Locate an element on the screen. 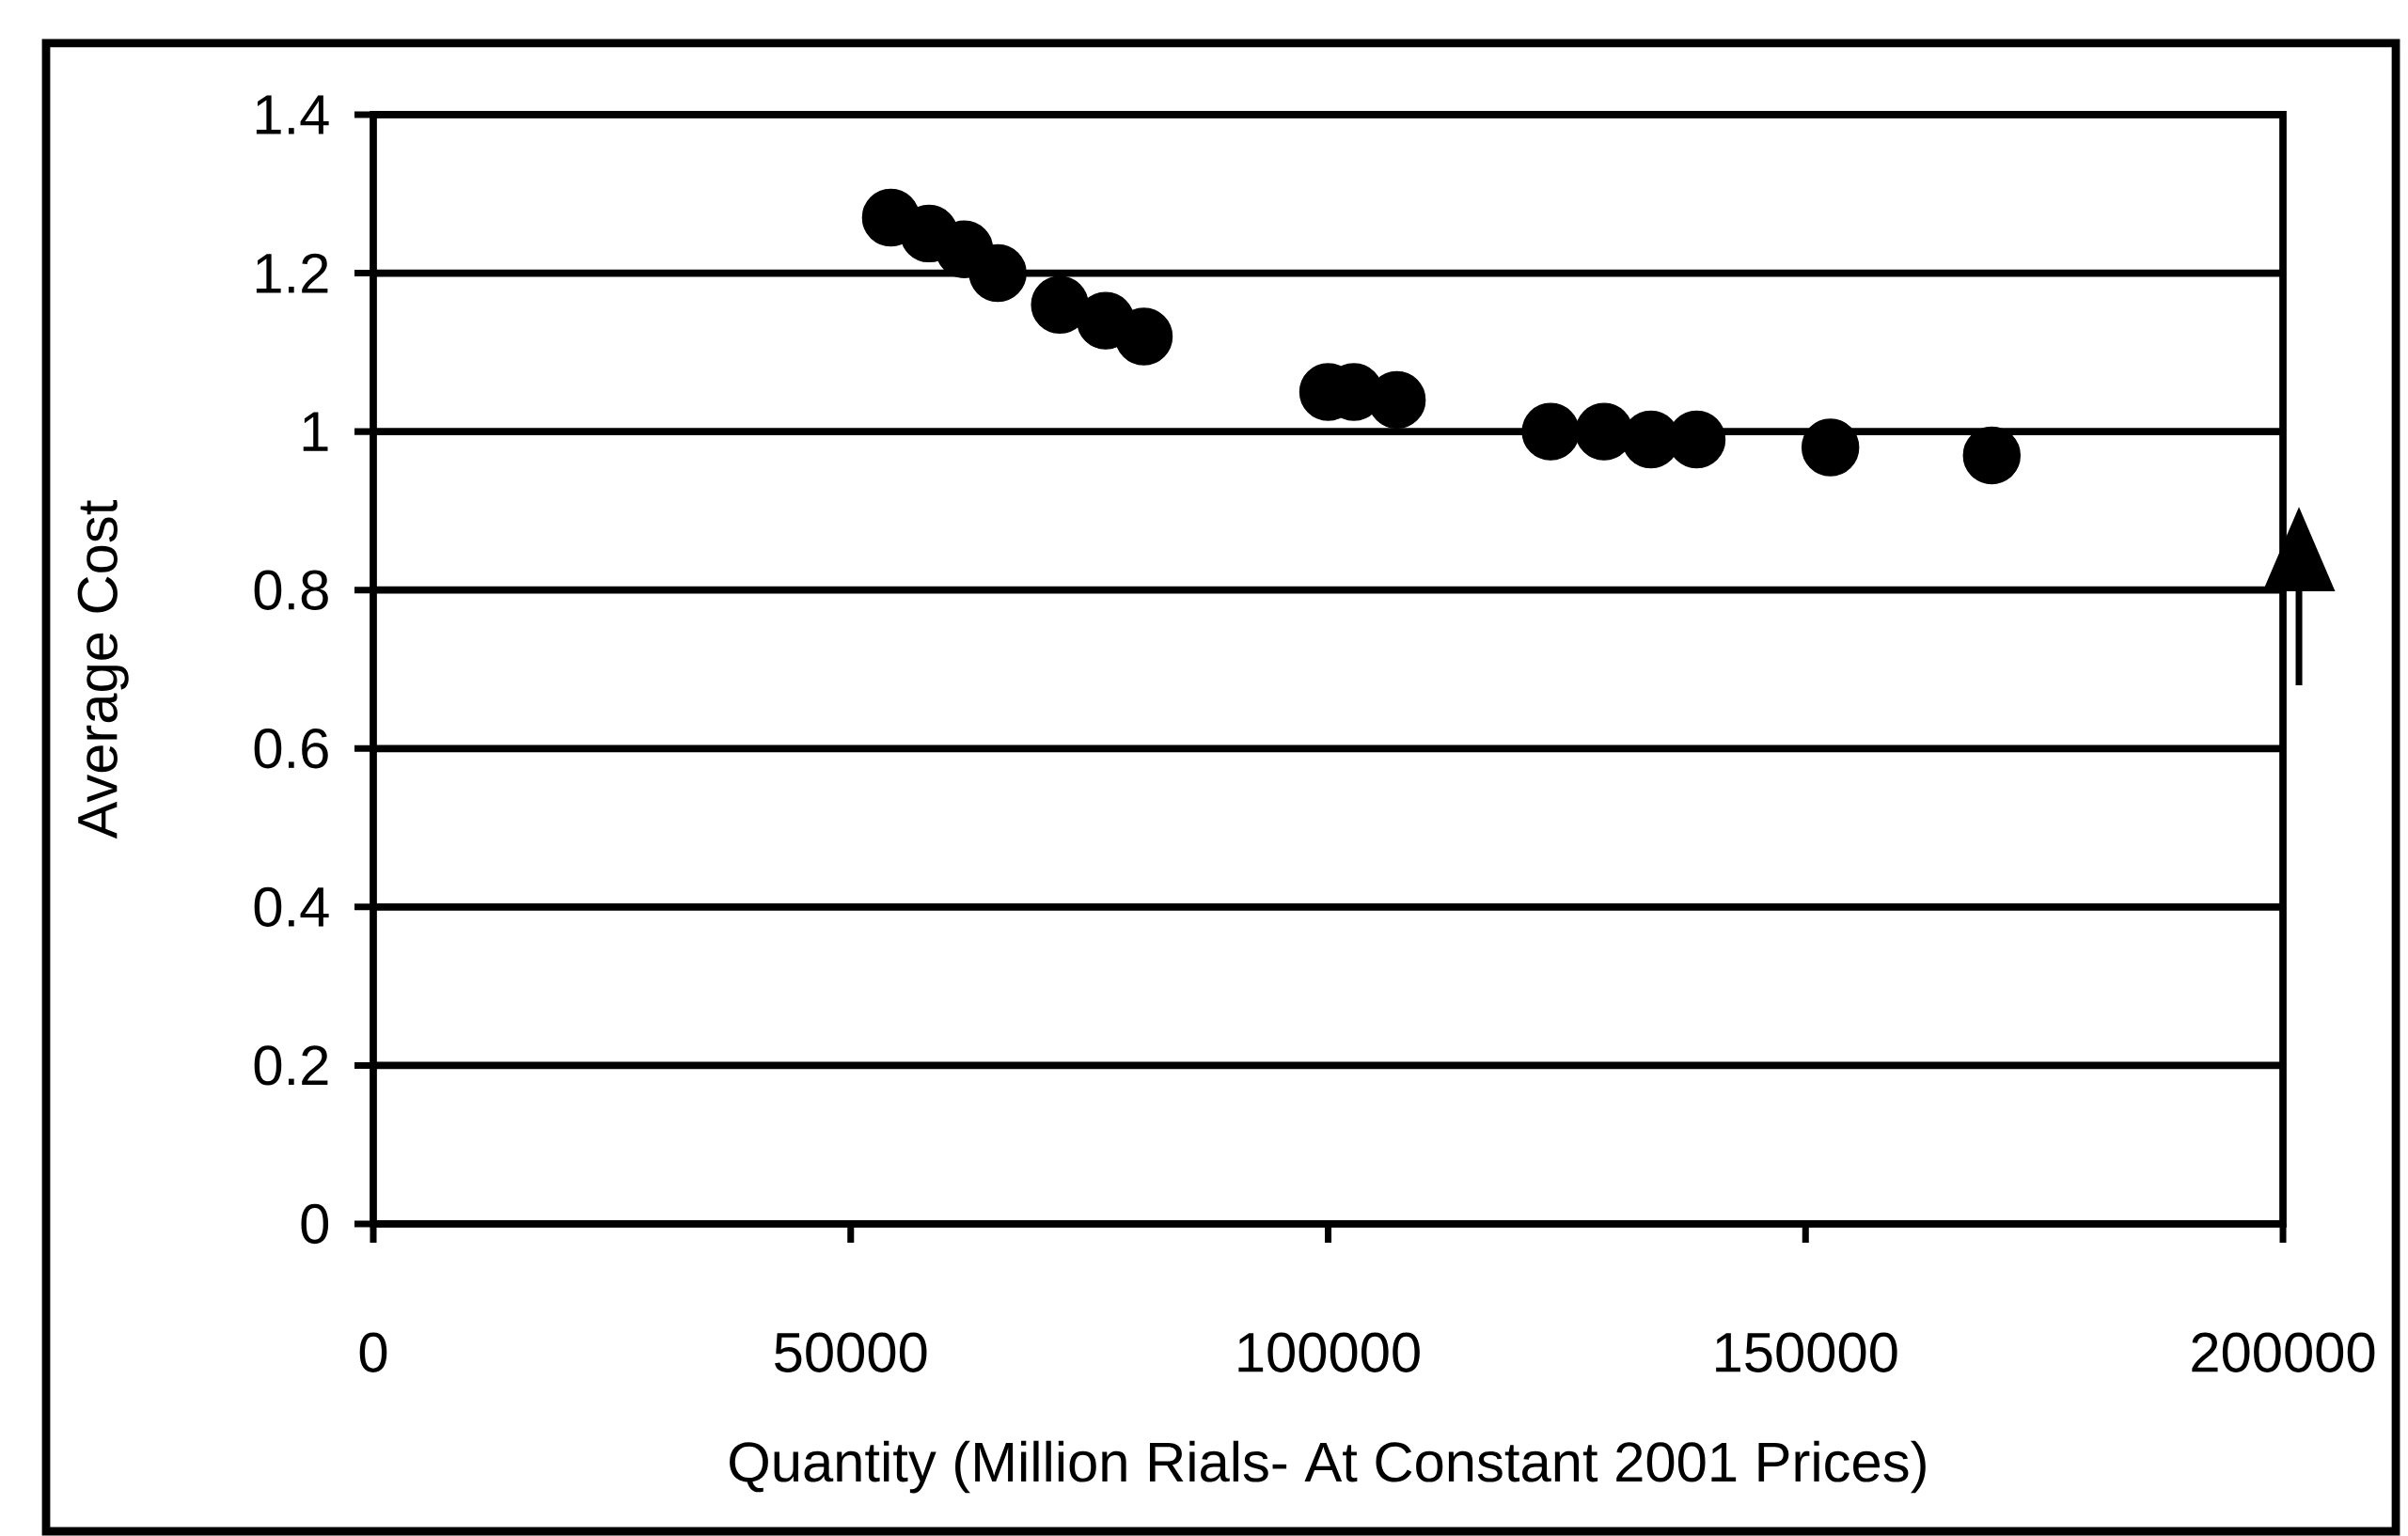  x-tick-label: 200000 is located at coordinates (2283, 1352).